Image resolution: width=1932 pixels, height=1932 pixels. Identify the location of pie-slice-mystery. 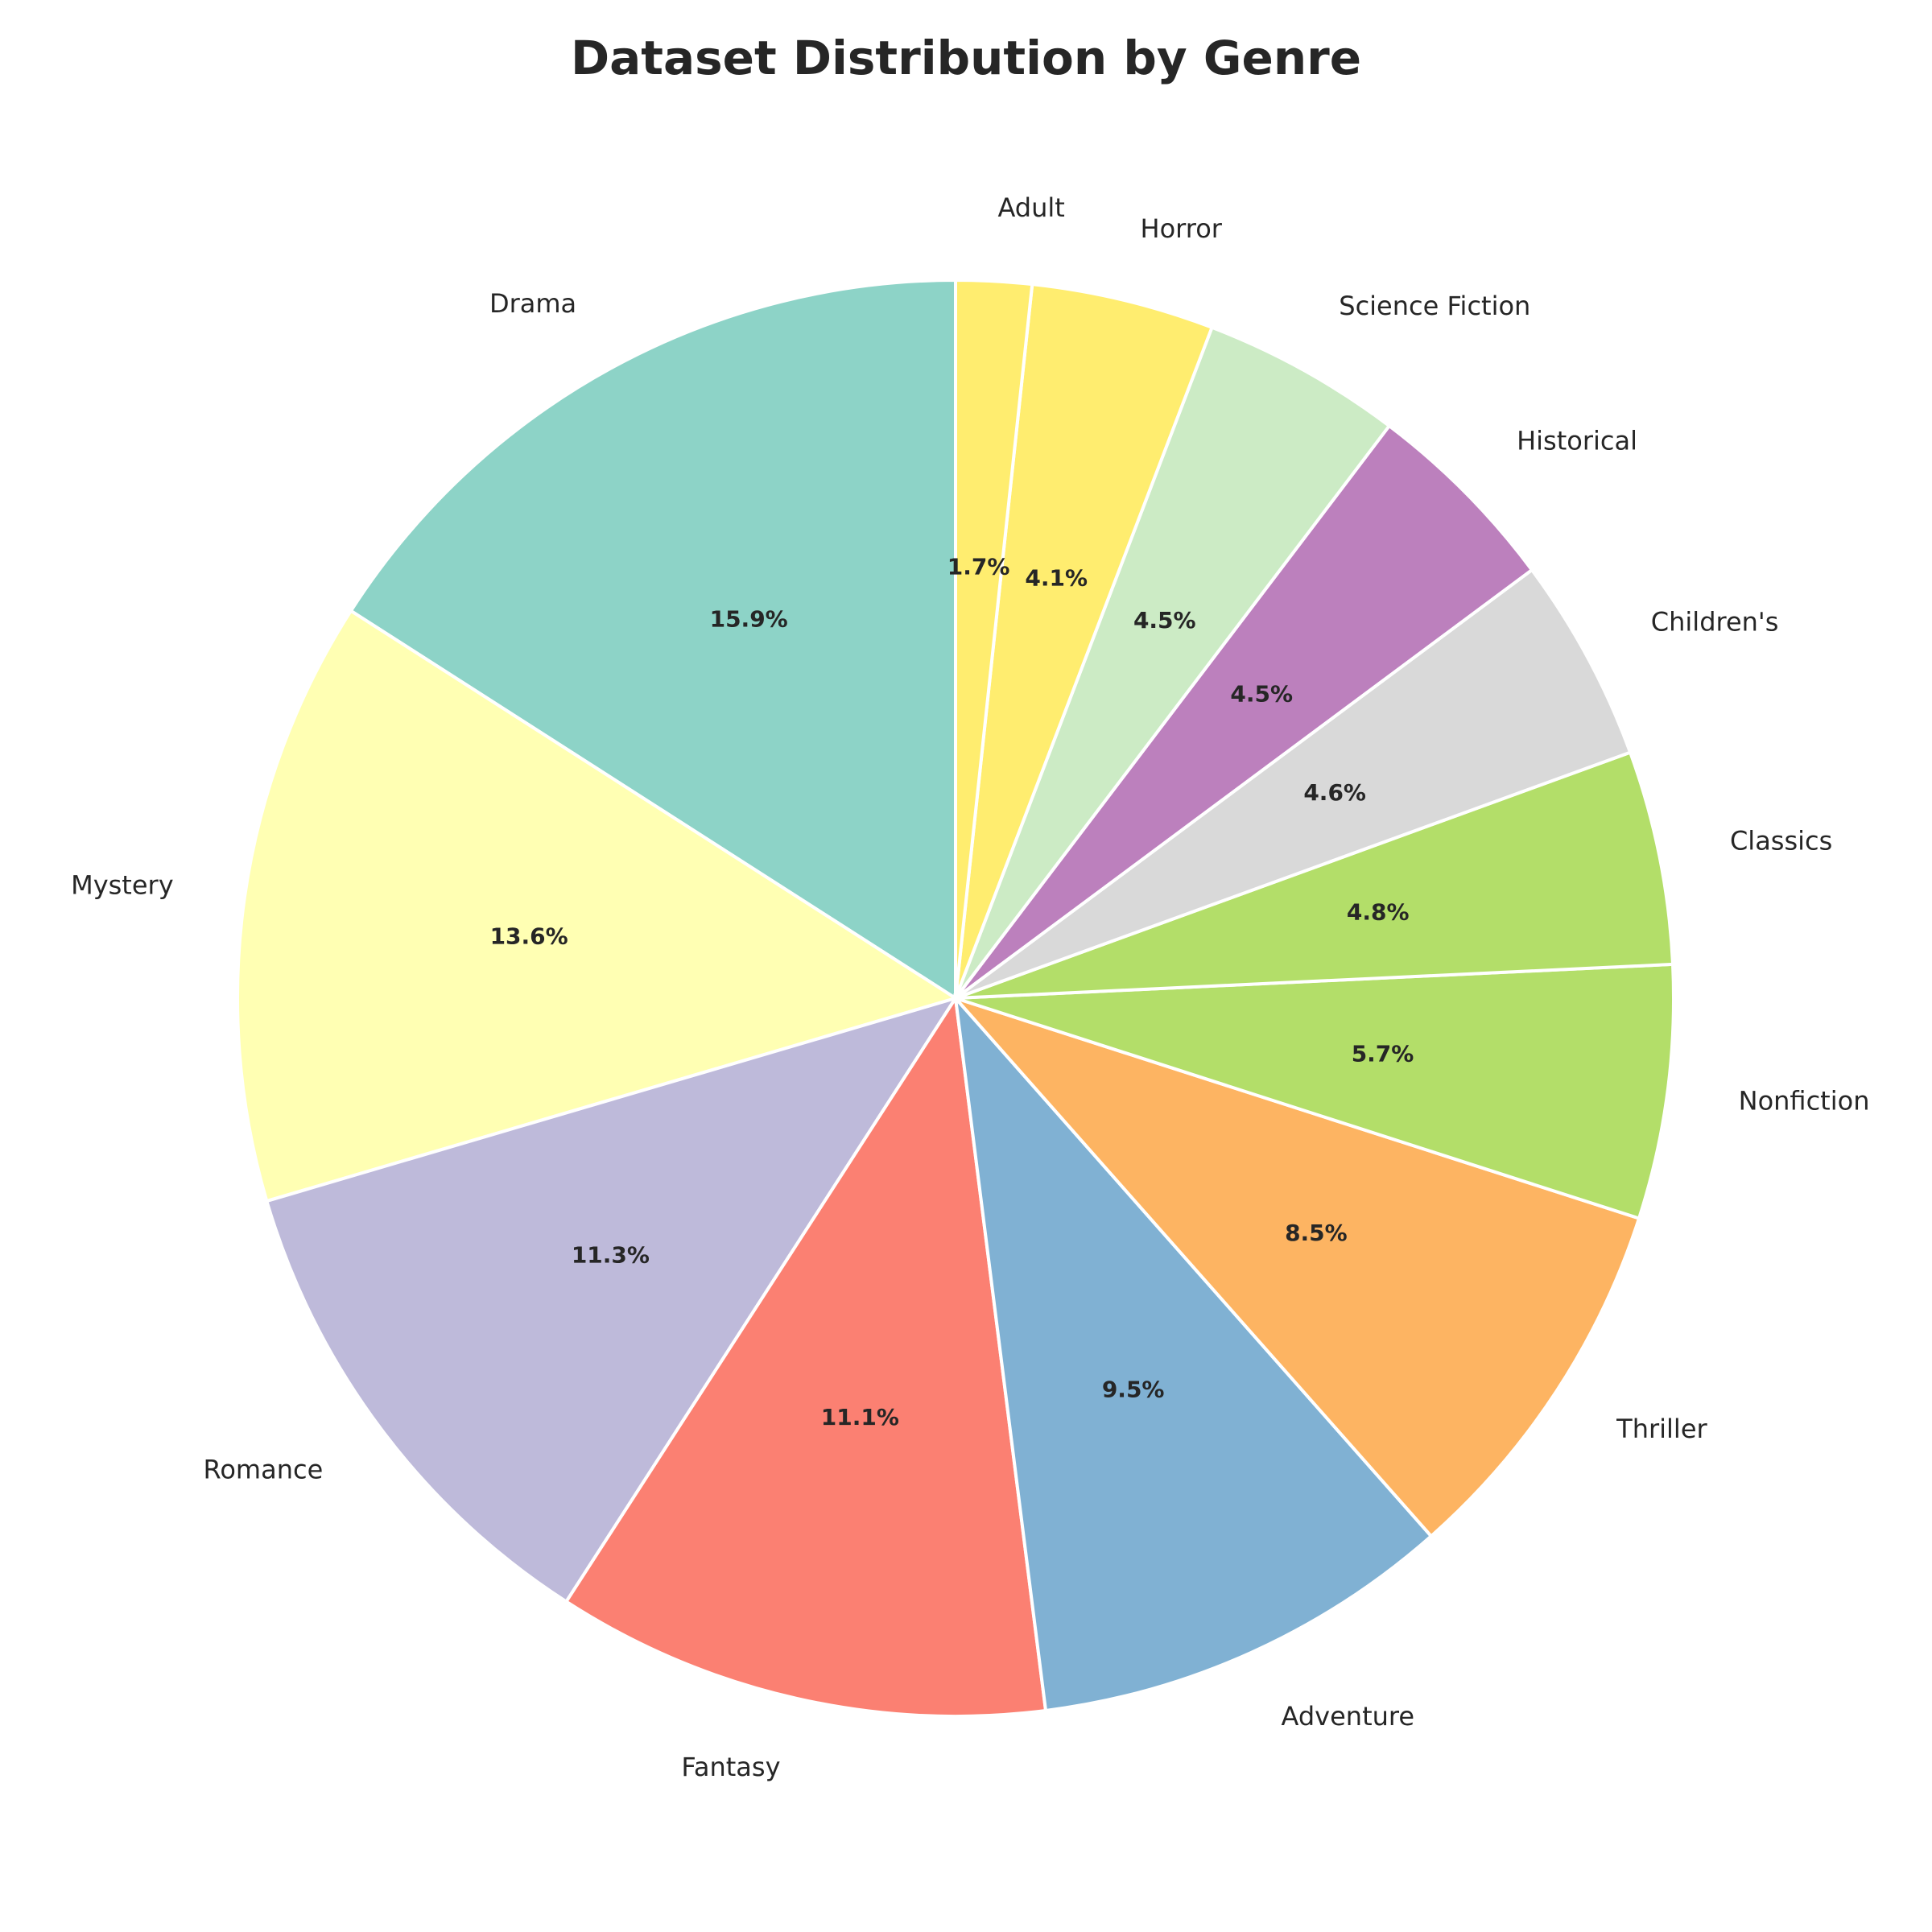
(598, 906).